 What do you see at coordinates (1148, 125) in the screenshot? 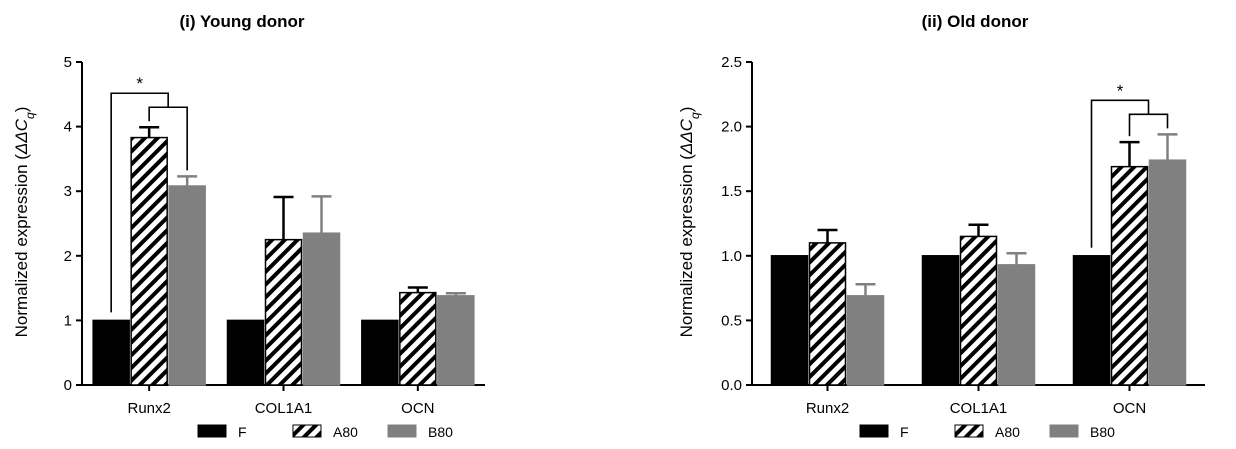
I see `significance-inner-bracket` at bounding box center [1148, 125].